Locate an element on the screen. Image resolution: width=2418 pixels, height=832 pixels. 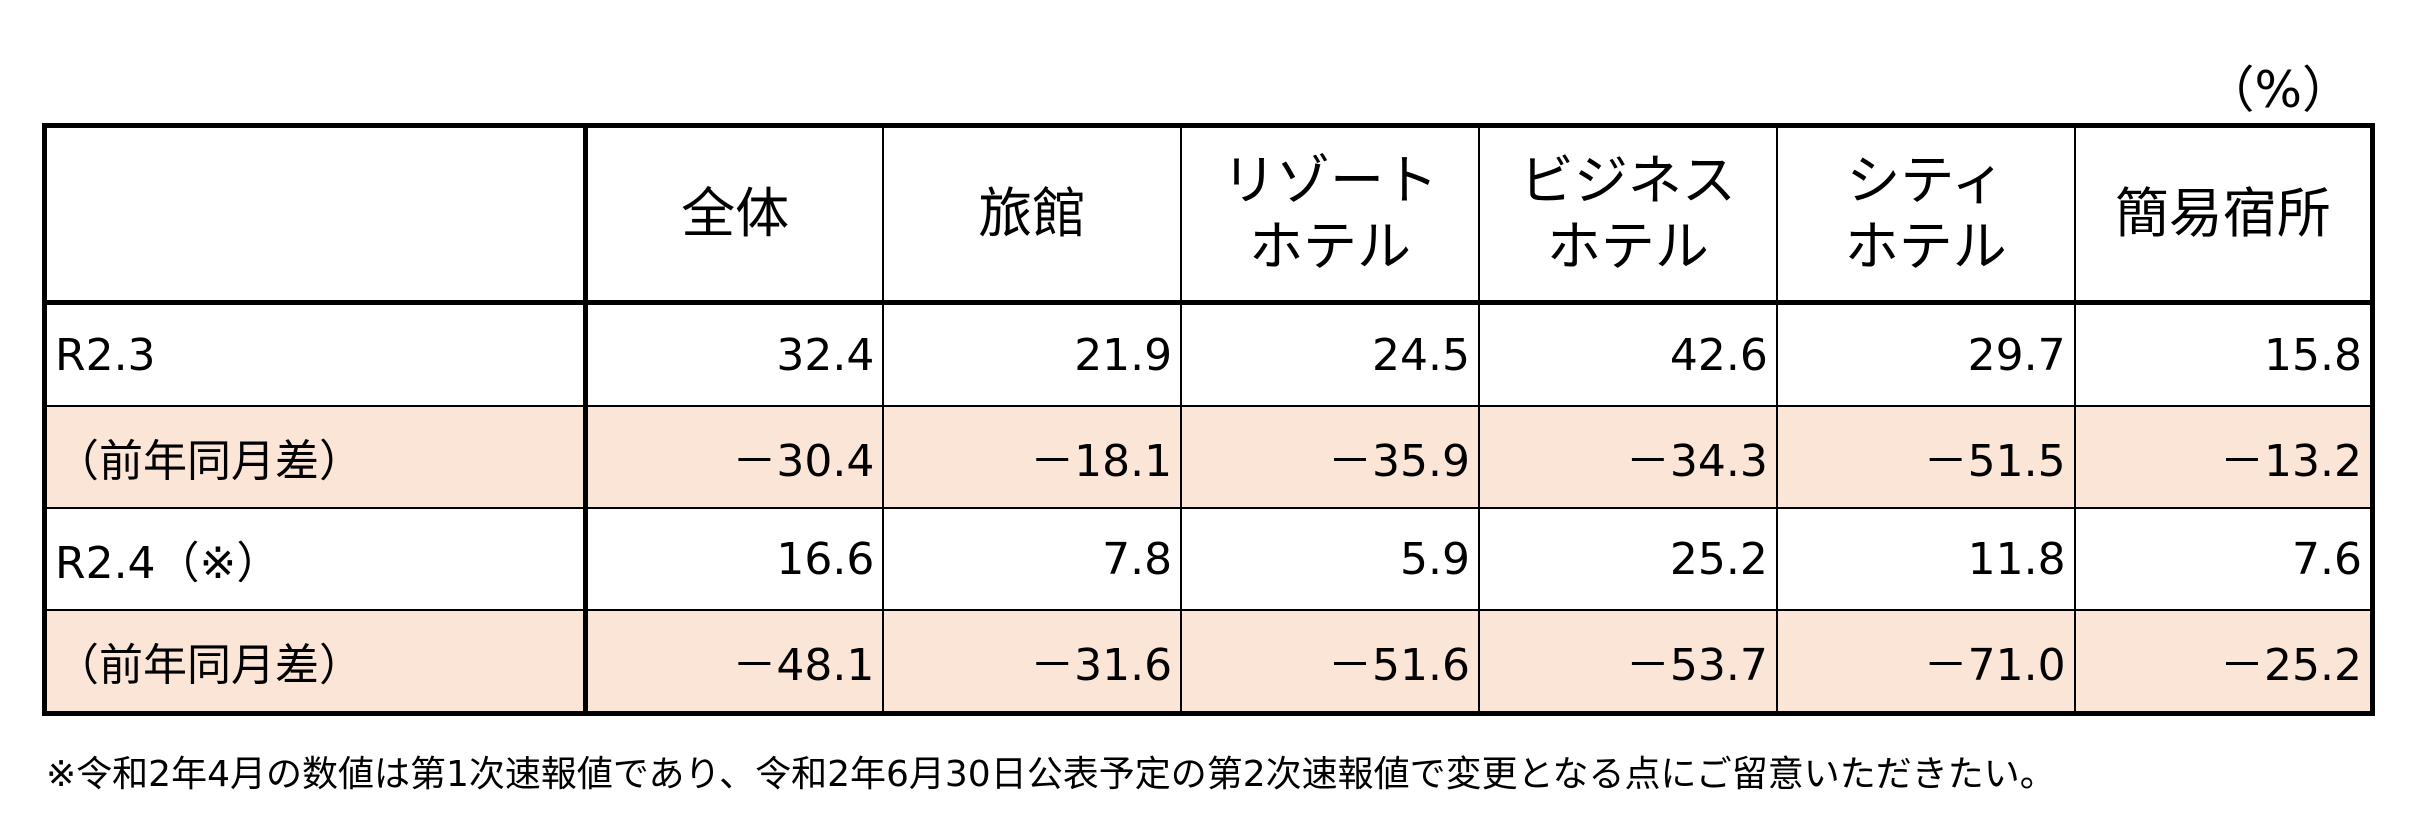
row-label: R2.3 is located at coordinates (315, 354).